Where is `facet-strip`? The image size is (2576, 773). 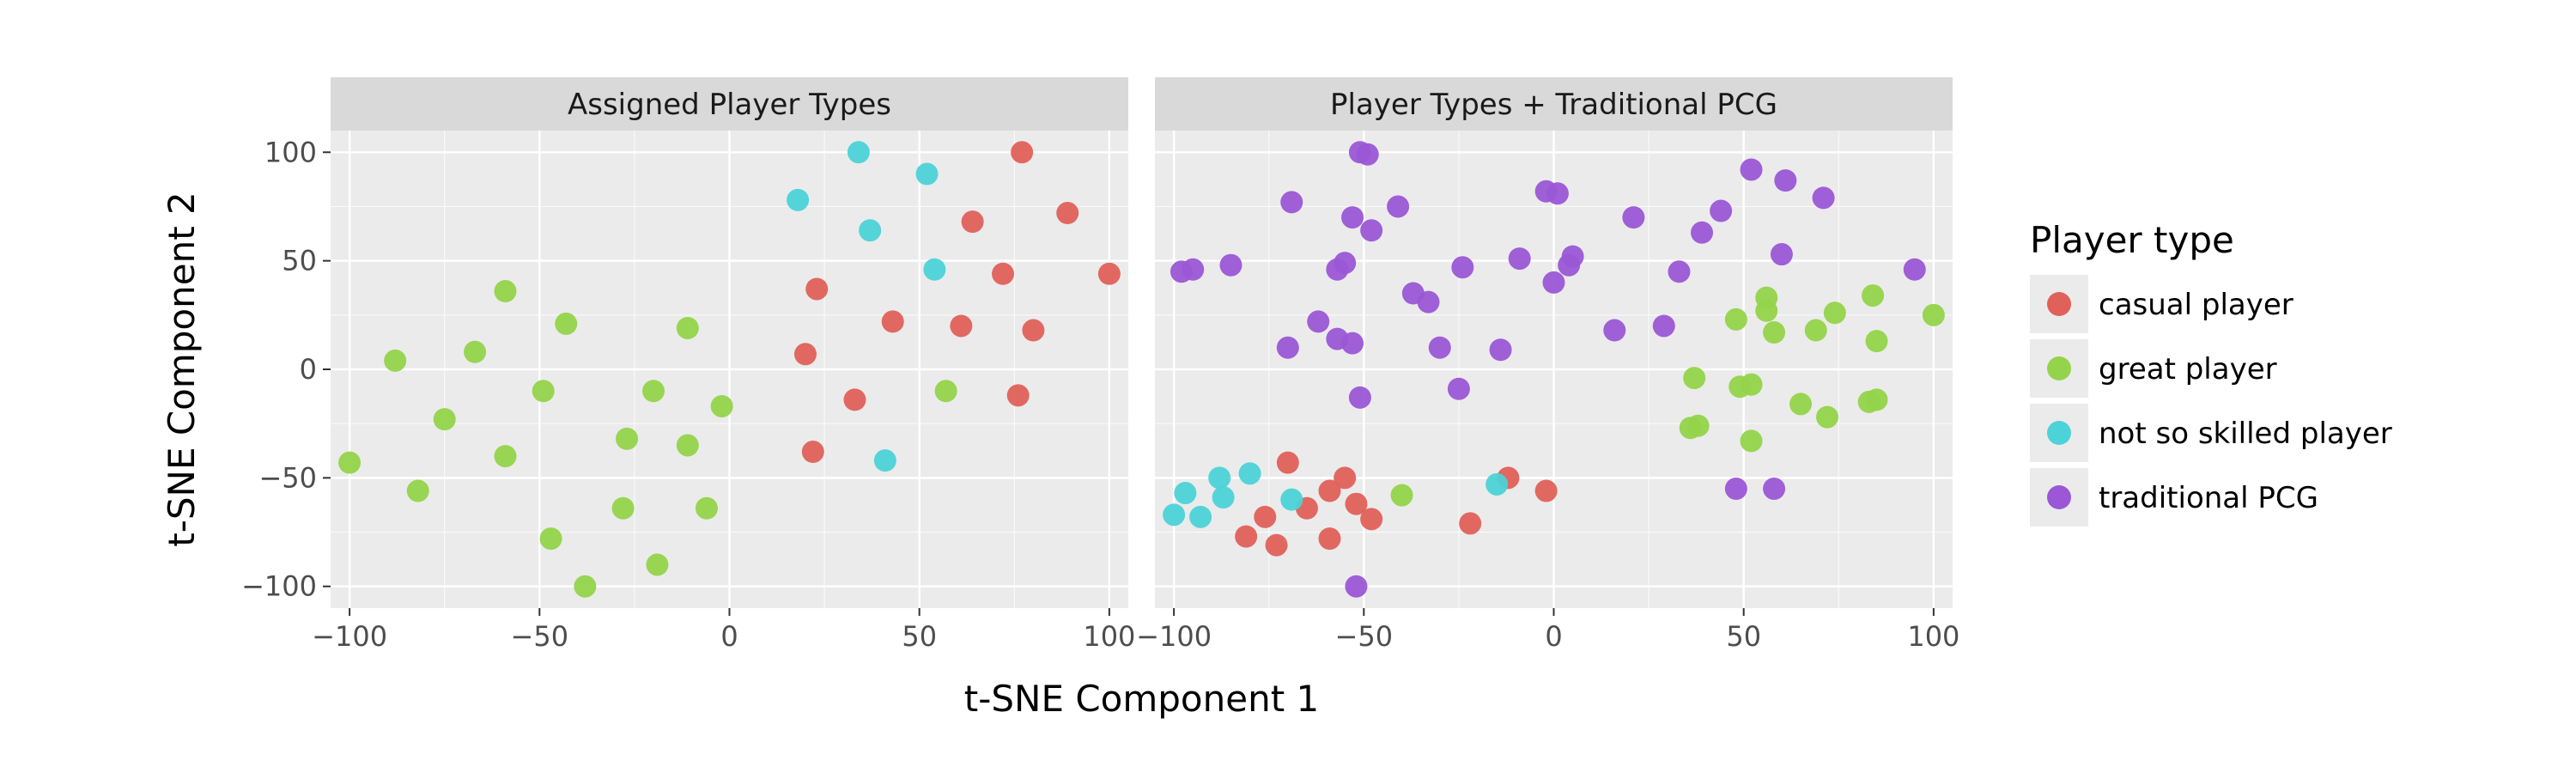
facet-strip is located at coordinates (1554, 104).